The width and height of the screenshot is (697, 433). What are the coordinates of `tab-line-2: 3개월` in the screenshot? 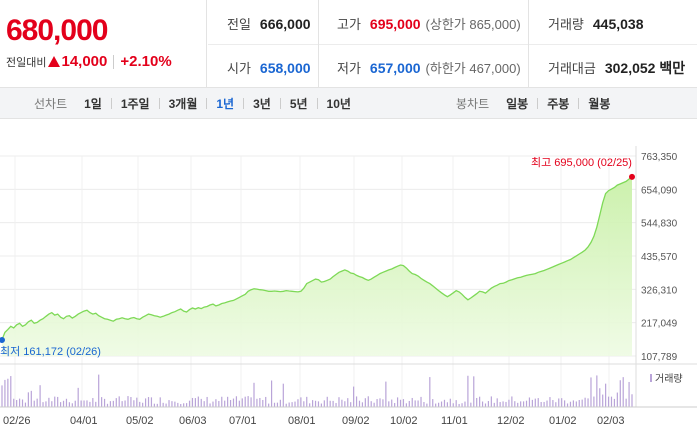 It's located at (183, 104).